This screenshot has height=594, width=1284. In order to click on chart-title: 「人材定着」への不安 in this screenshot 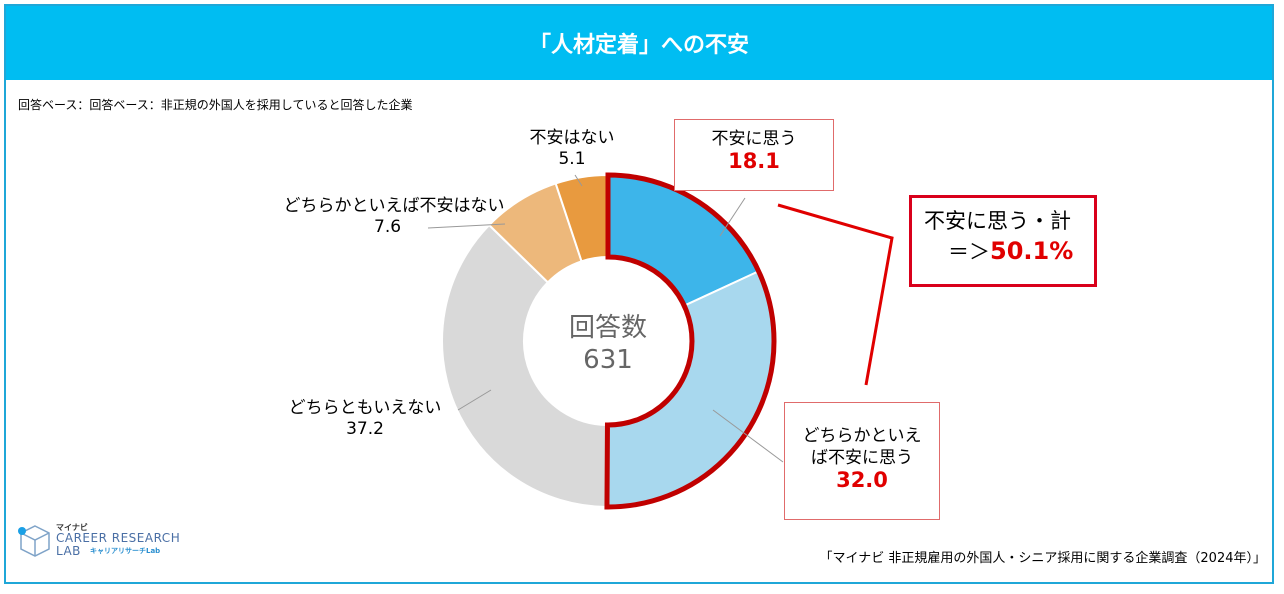, I will do `click(639, 43)`.